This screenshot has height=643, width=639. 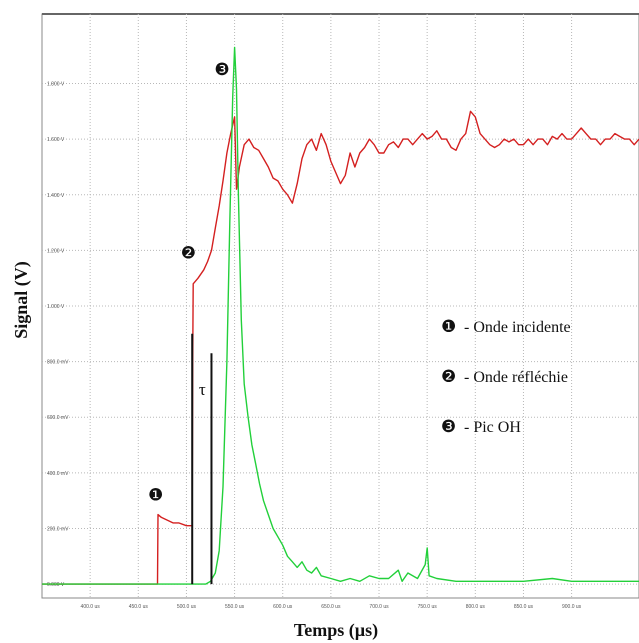 What do you see at coordinates (58, 529) in the screenshot?
I see `y-tick-label: 200.0 mV` at bounding box center [58, 529].